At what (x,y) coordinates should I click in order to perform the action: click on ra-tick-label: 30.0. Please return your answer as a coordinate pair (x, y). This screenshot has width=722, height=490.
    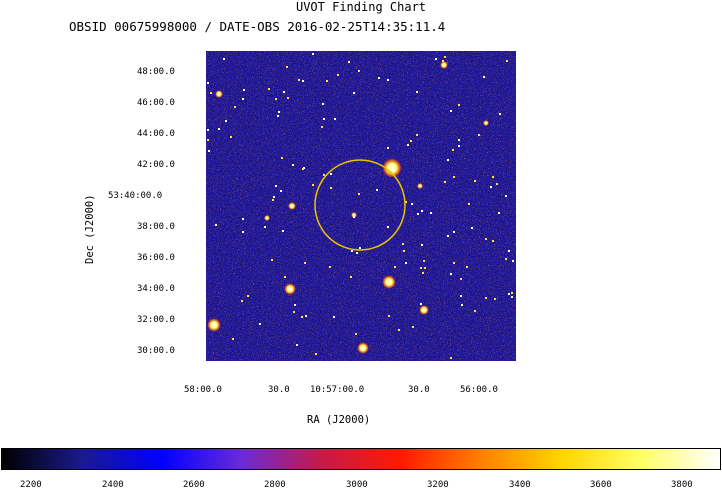
    Looking at the image, I should click on (419, 390).